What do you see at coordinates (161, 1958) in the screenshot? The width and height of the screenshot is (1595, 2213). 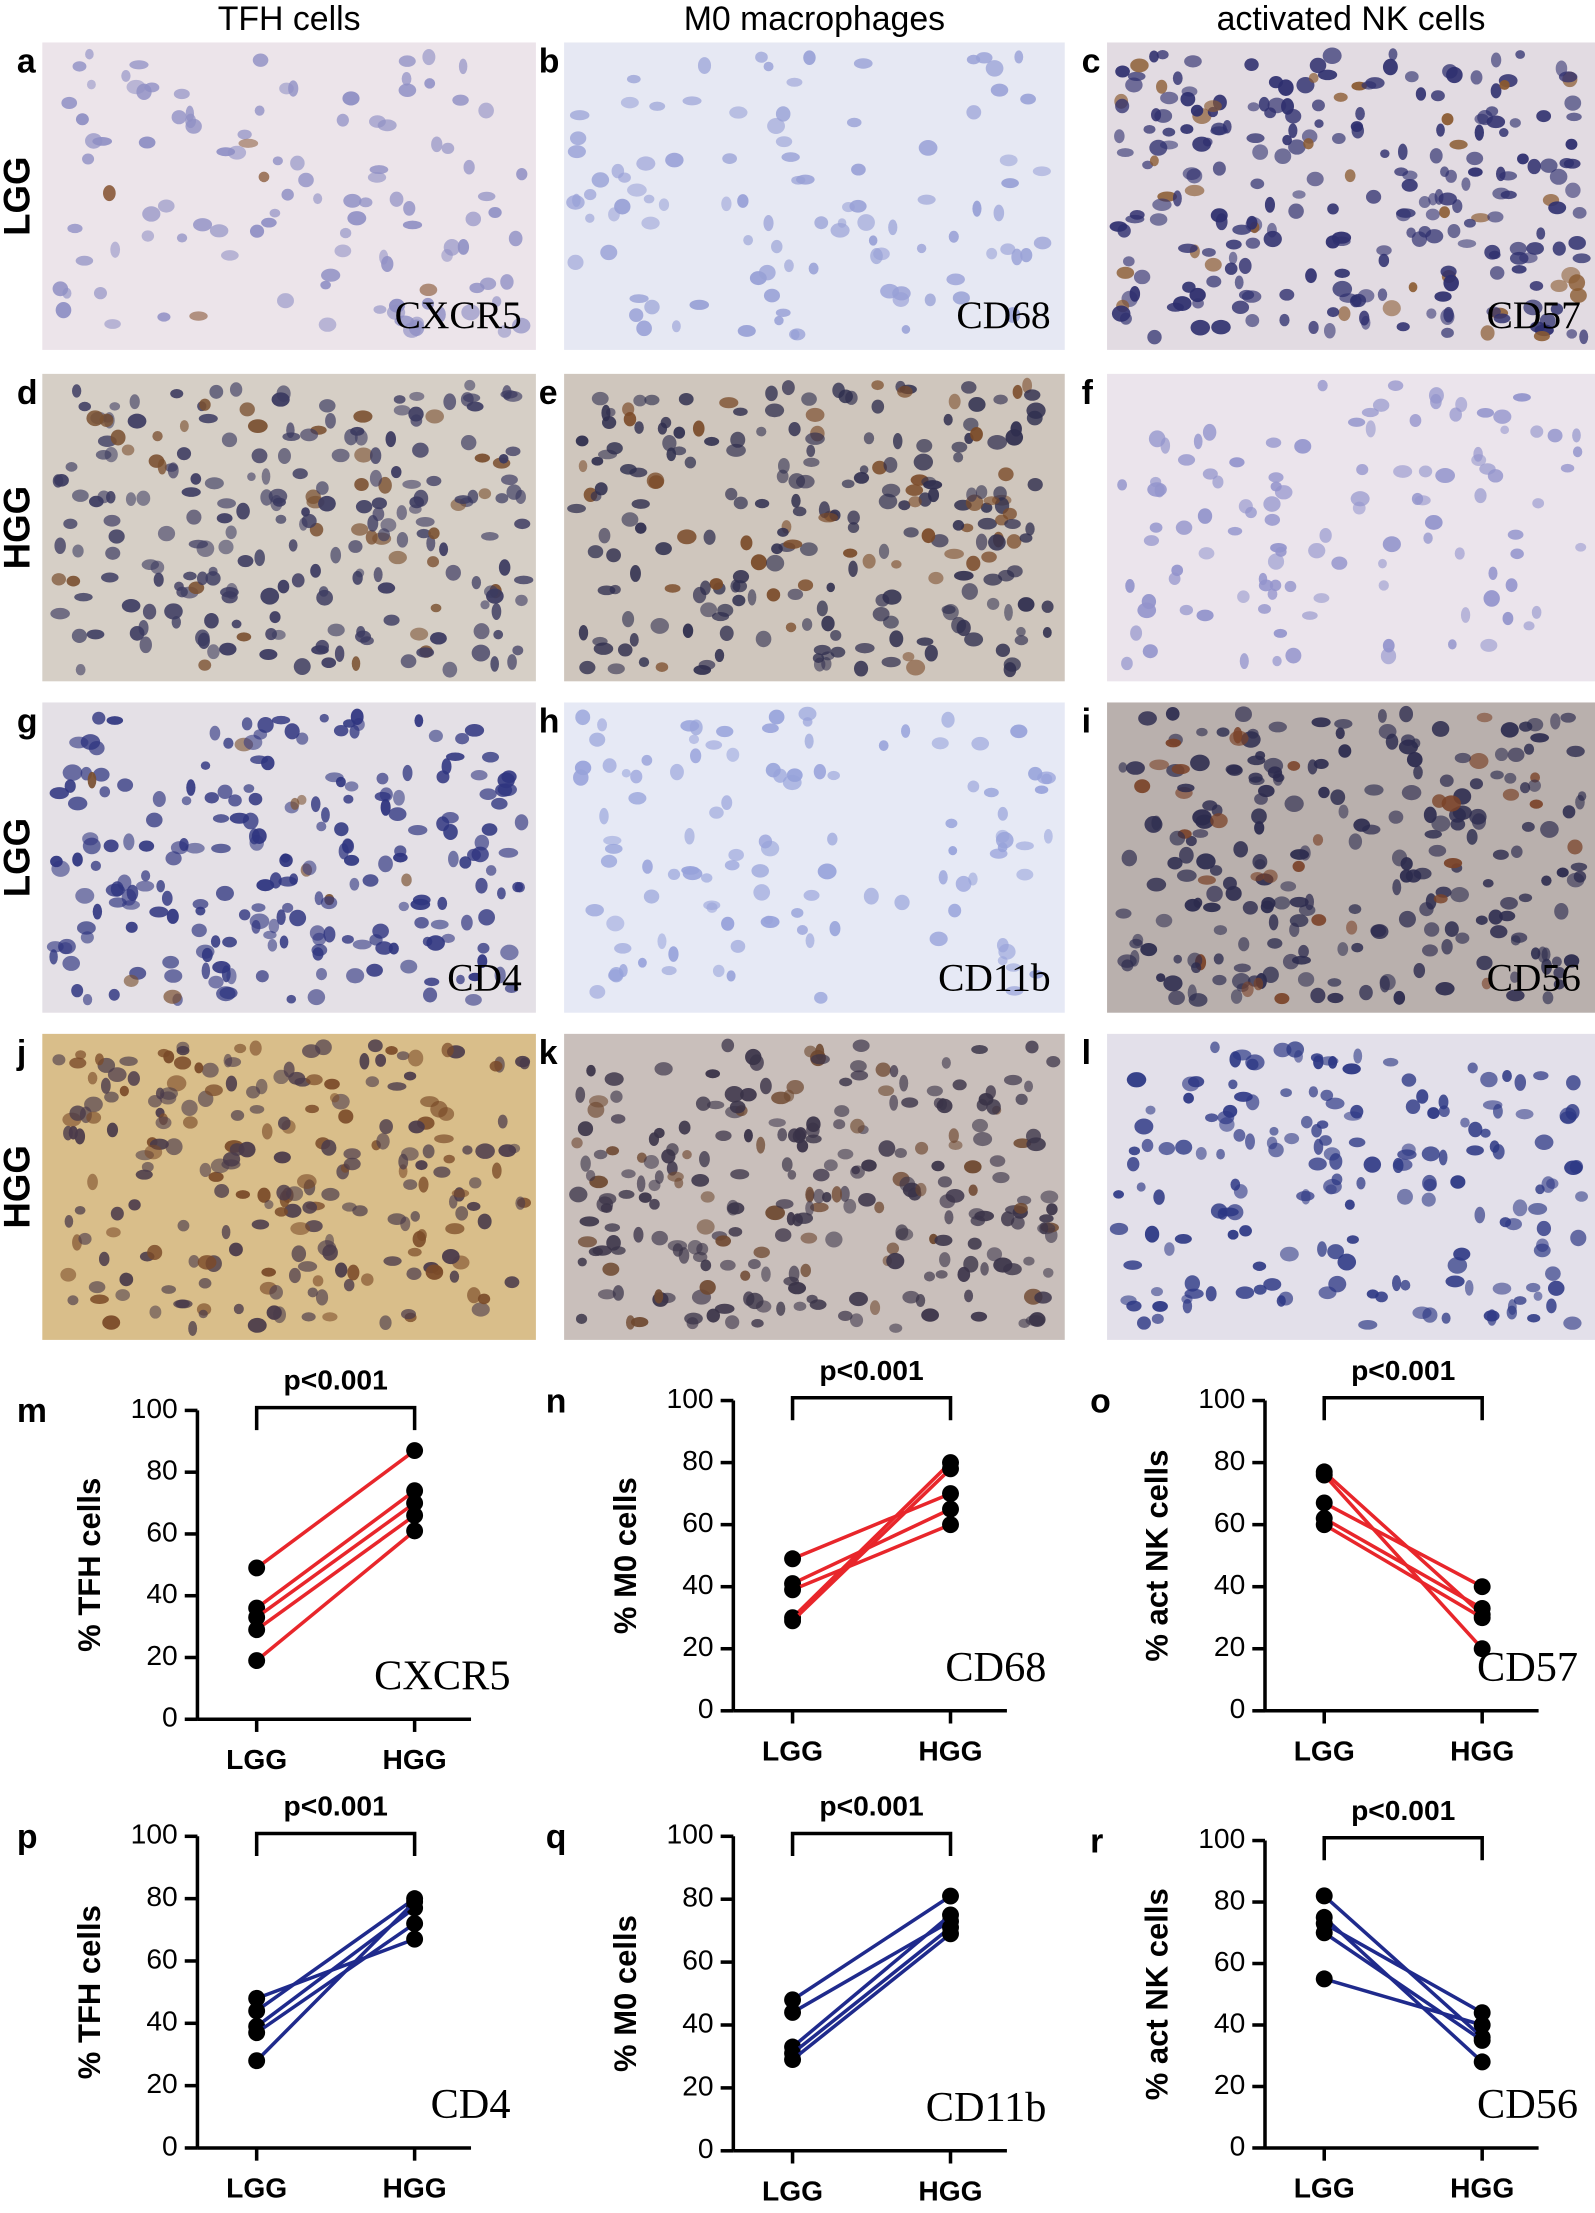 I see `y-tick-label: 60` at bounding box center [161, 1958].